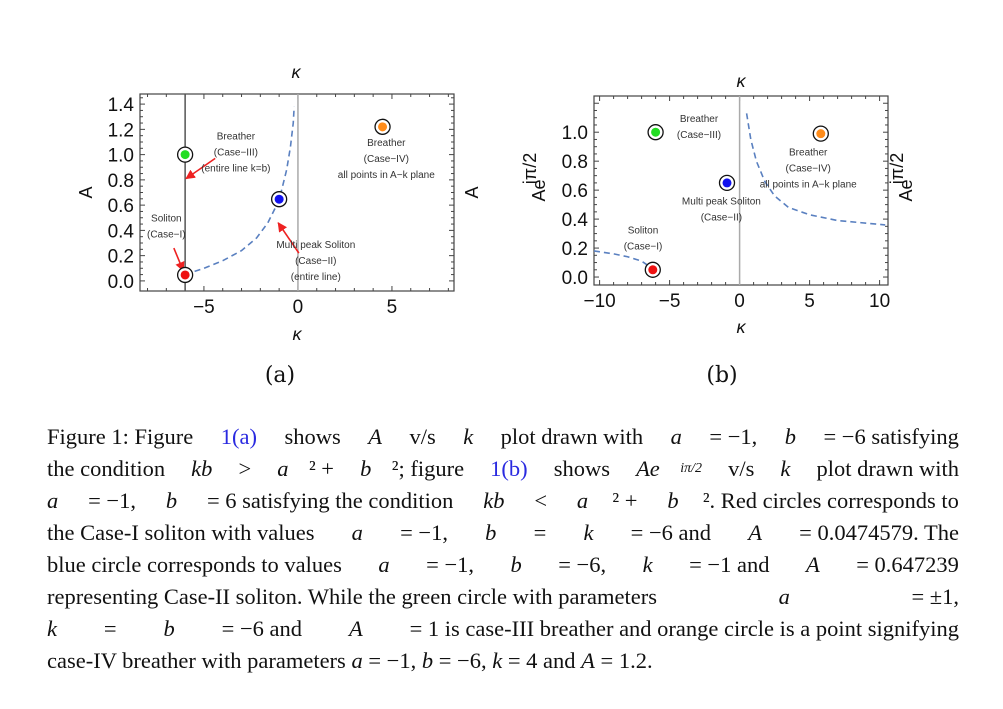 Image resolution: width=1003 pixels, height=709 pixels. What do you see at coordinates (509, 468) in the screenshot?
I see `figure-reference-link: 1(b)` at bounding box center [509, 468].